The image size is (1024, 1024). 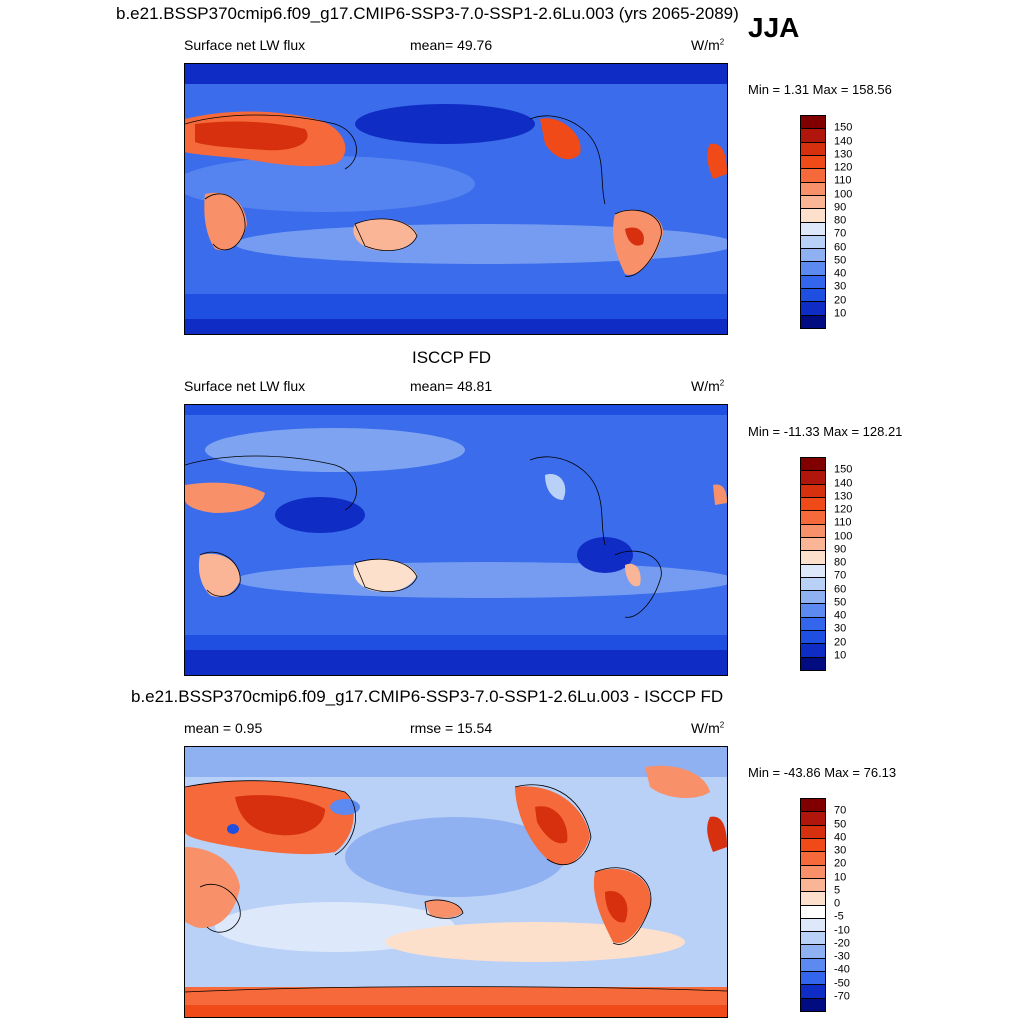 What do you see at coordinates (822, 772) in the screenshot?
I see `panel3-minmax: Min = -43.86 Max = 76.13` at bounding box center [822, 772].